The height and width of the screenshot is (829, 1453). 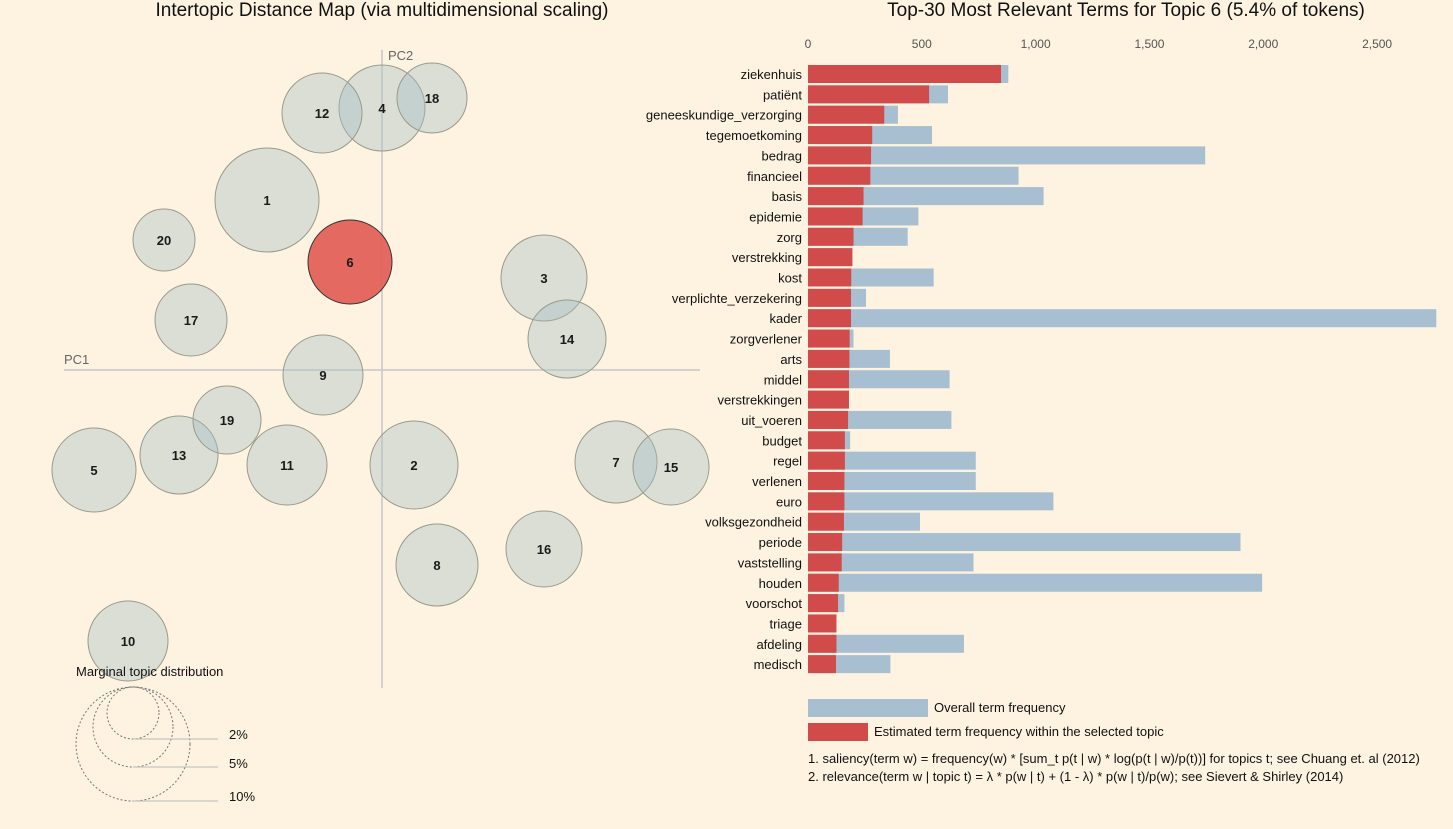 I want to click on term-label: euro, so click(x=789, y=501).